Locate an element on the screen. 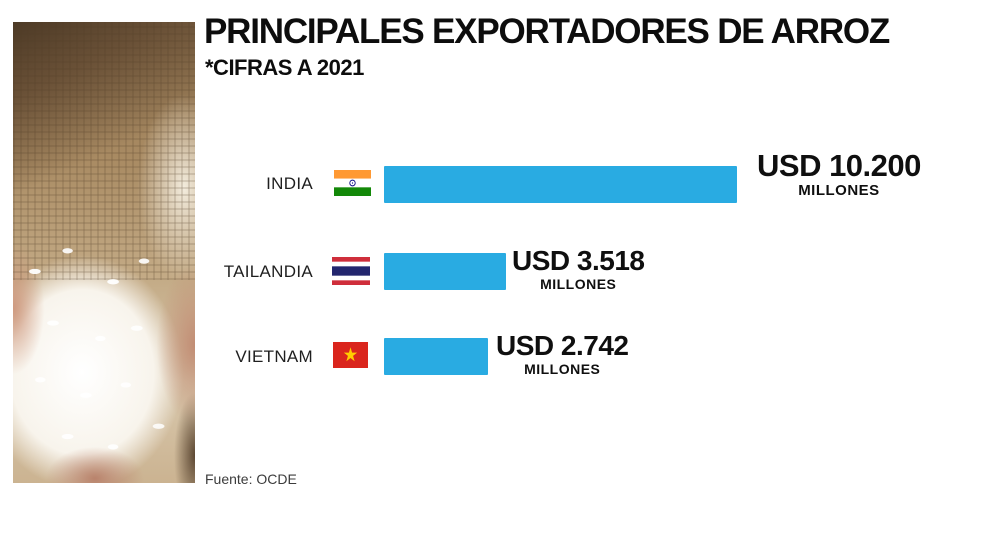  page-subtitle: *CIFRAS A 2021 is located at coordinates (284, 67).